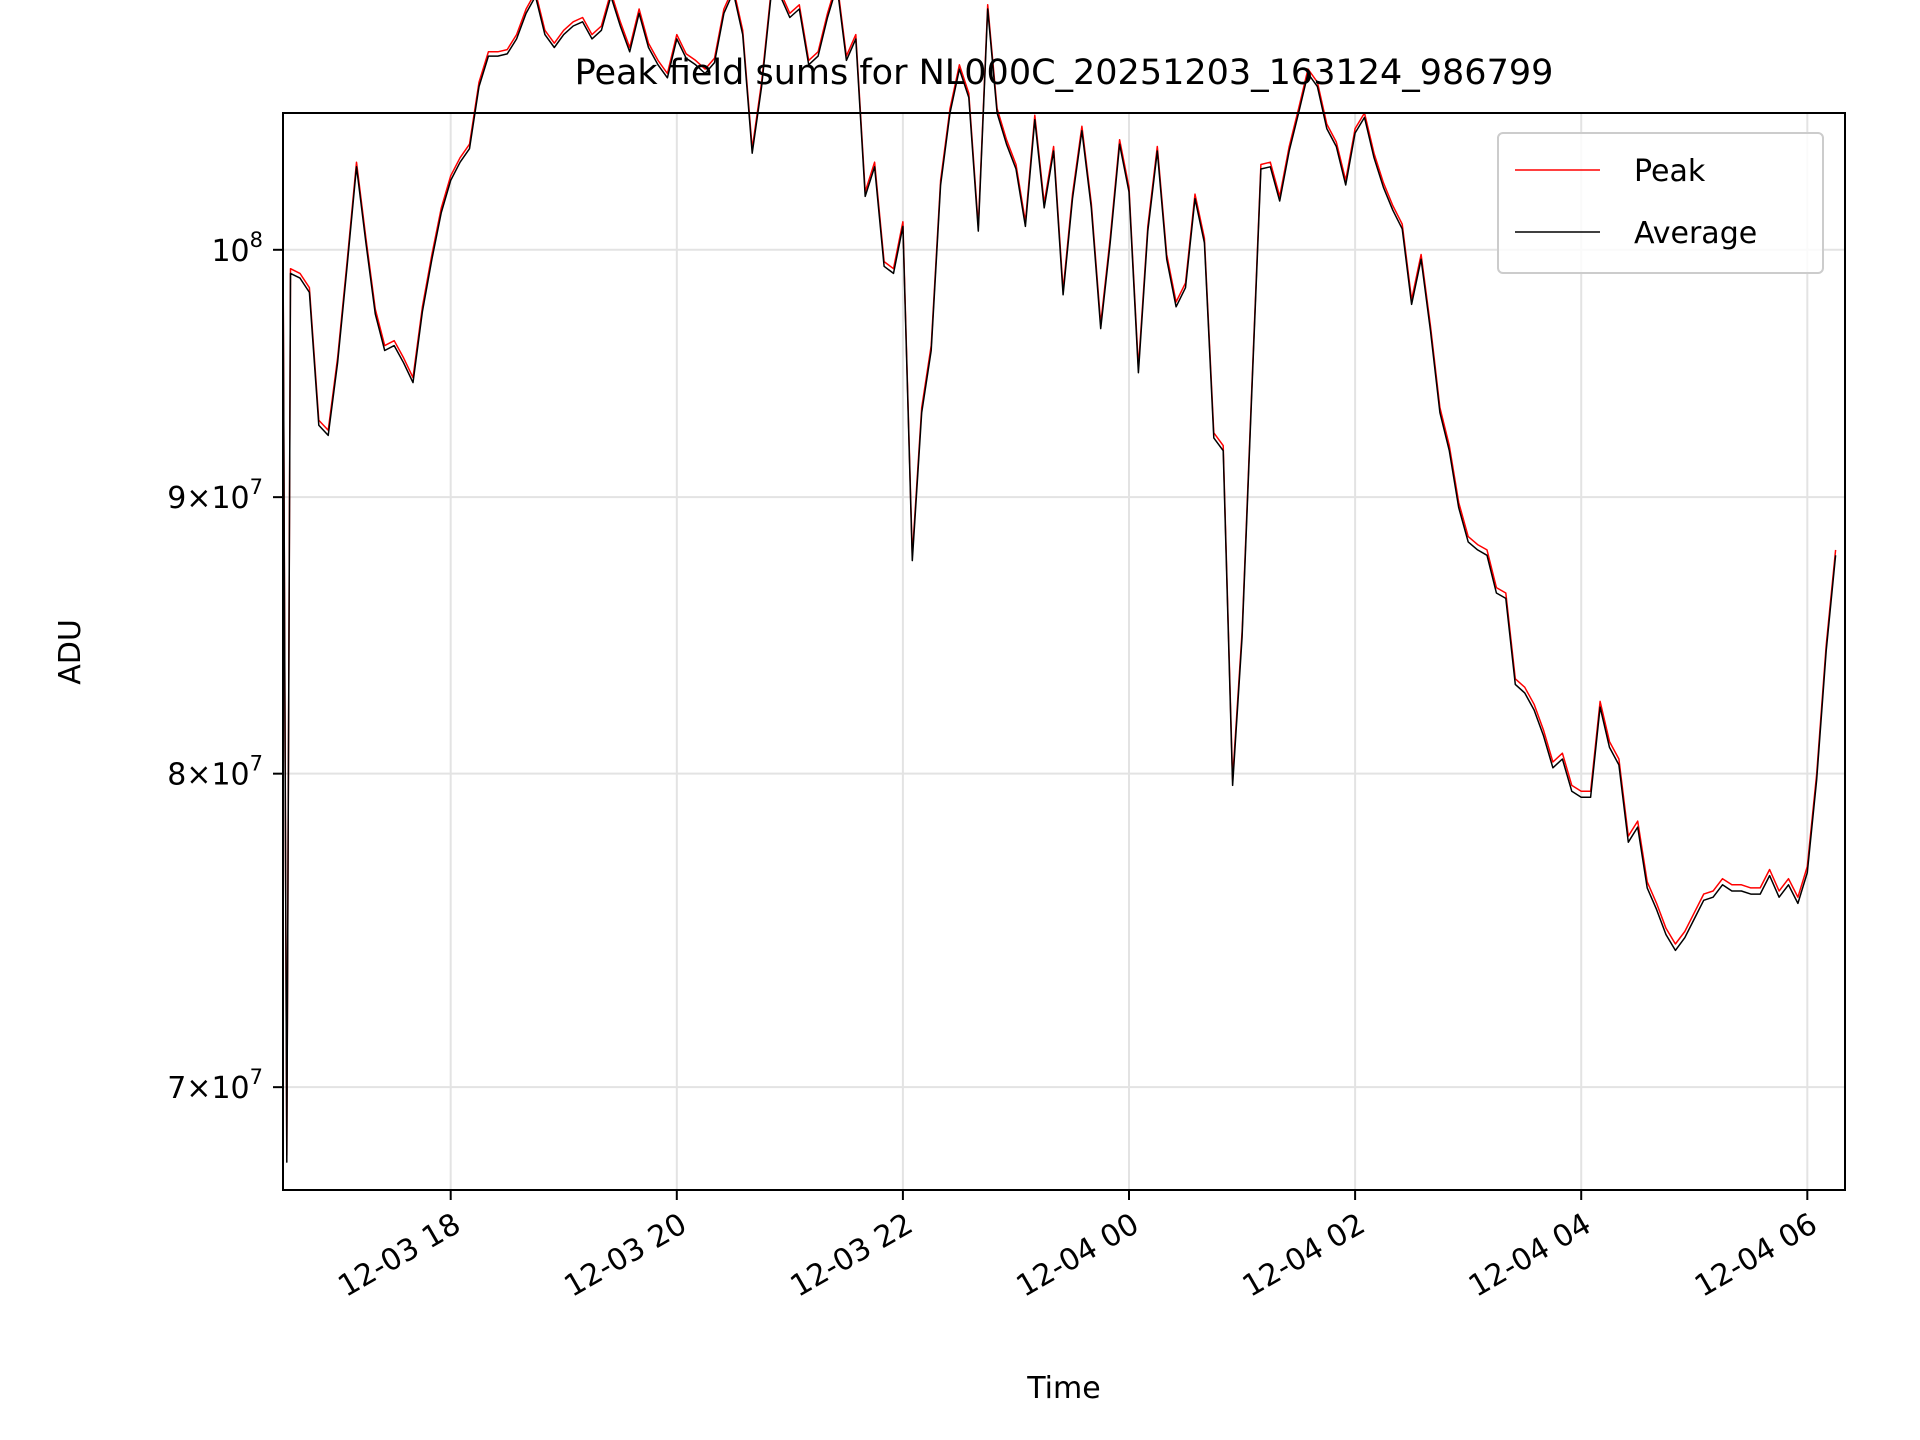 The image size is (1920, 1440). What do you see at coordinates (230, 498) in the screenshot?
I see `y-tick-base-2: 10` at bounding box center [230, 498].